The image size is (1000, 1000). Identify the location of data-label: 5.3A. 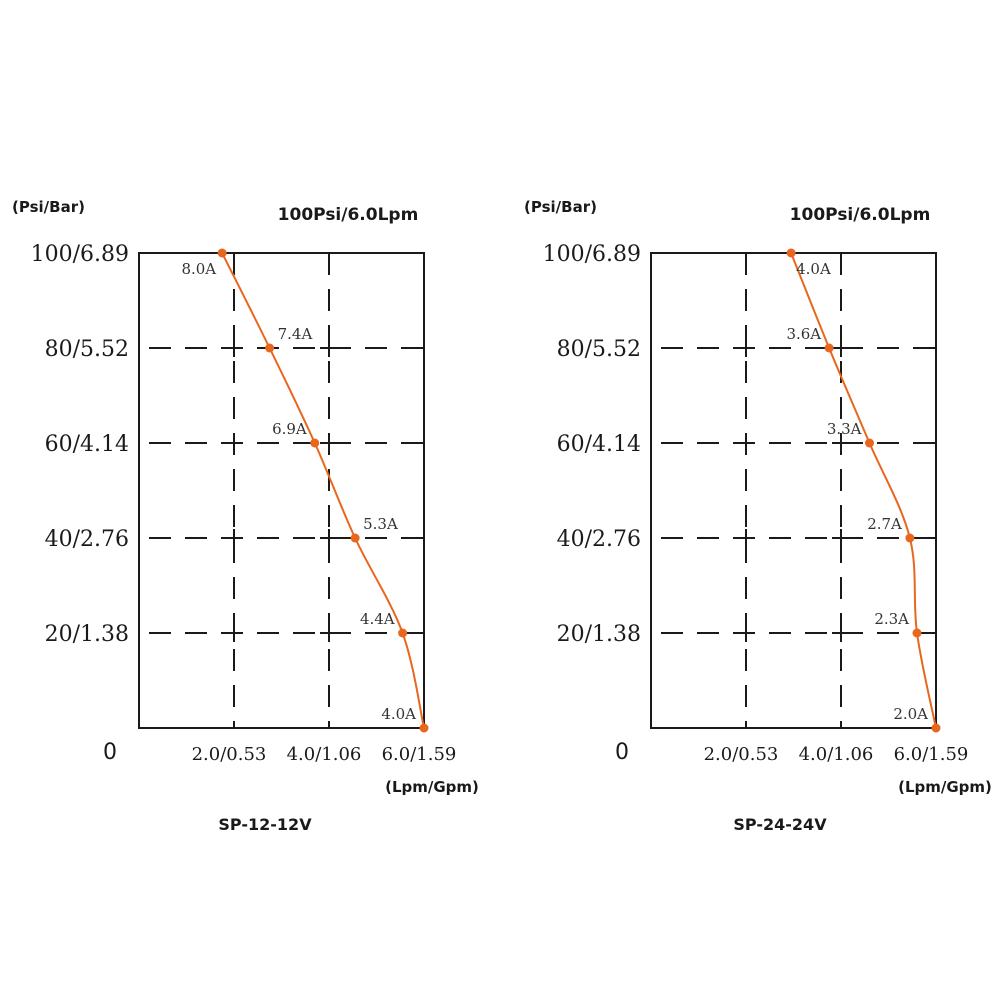
(380, 524).